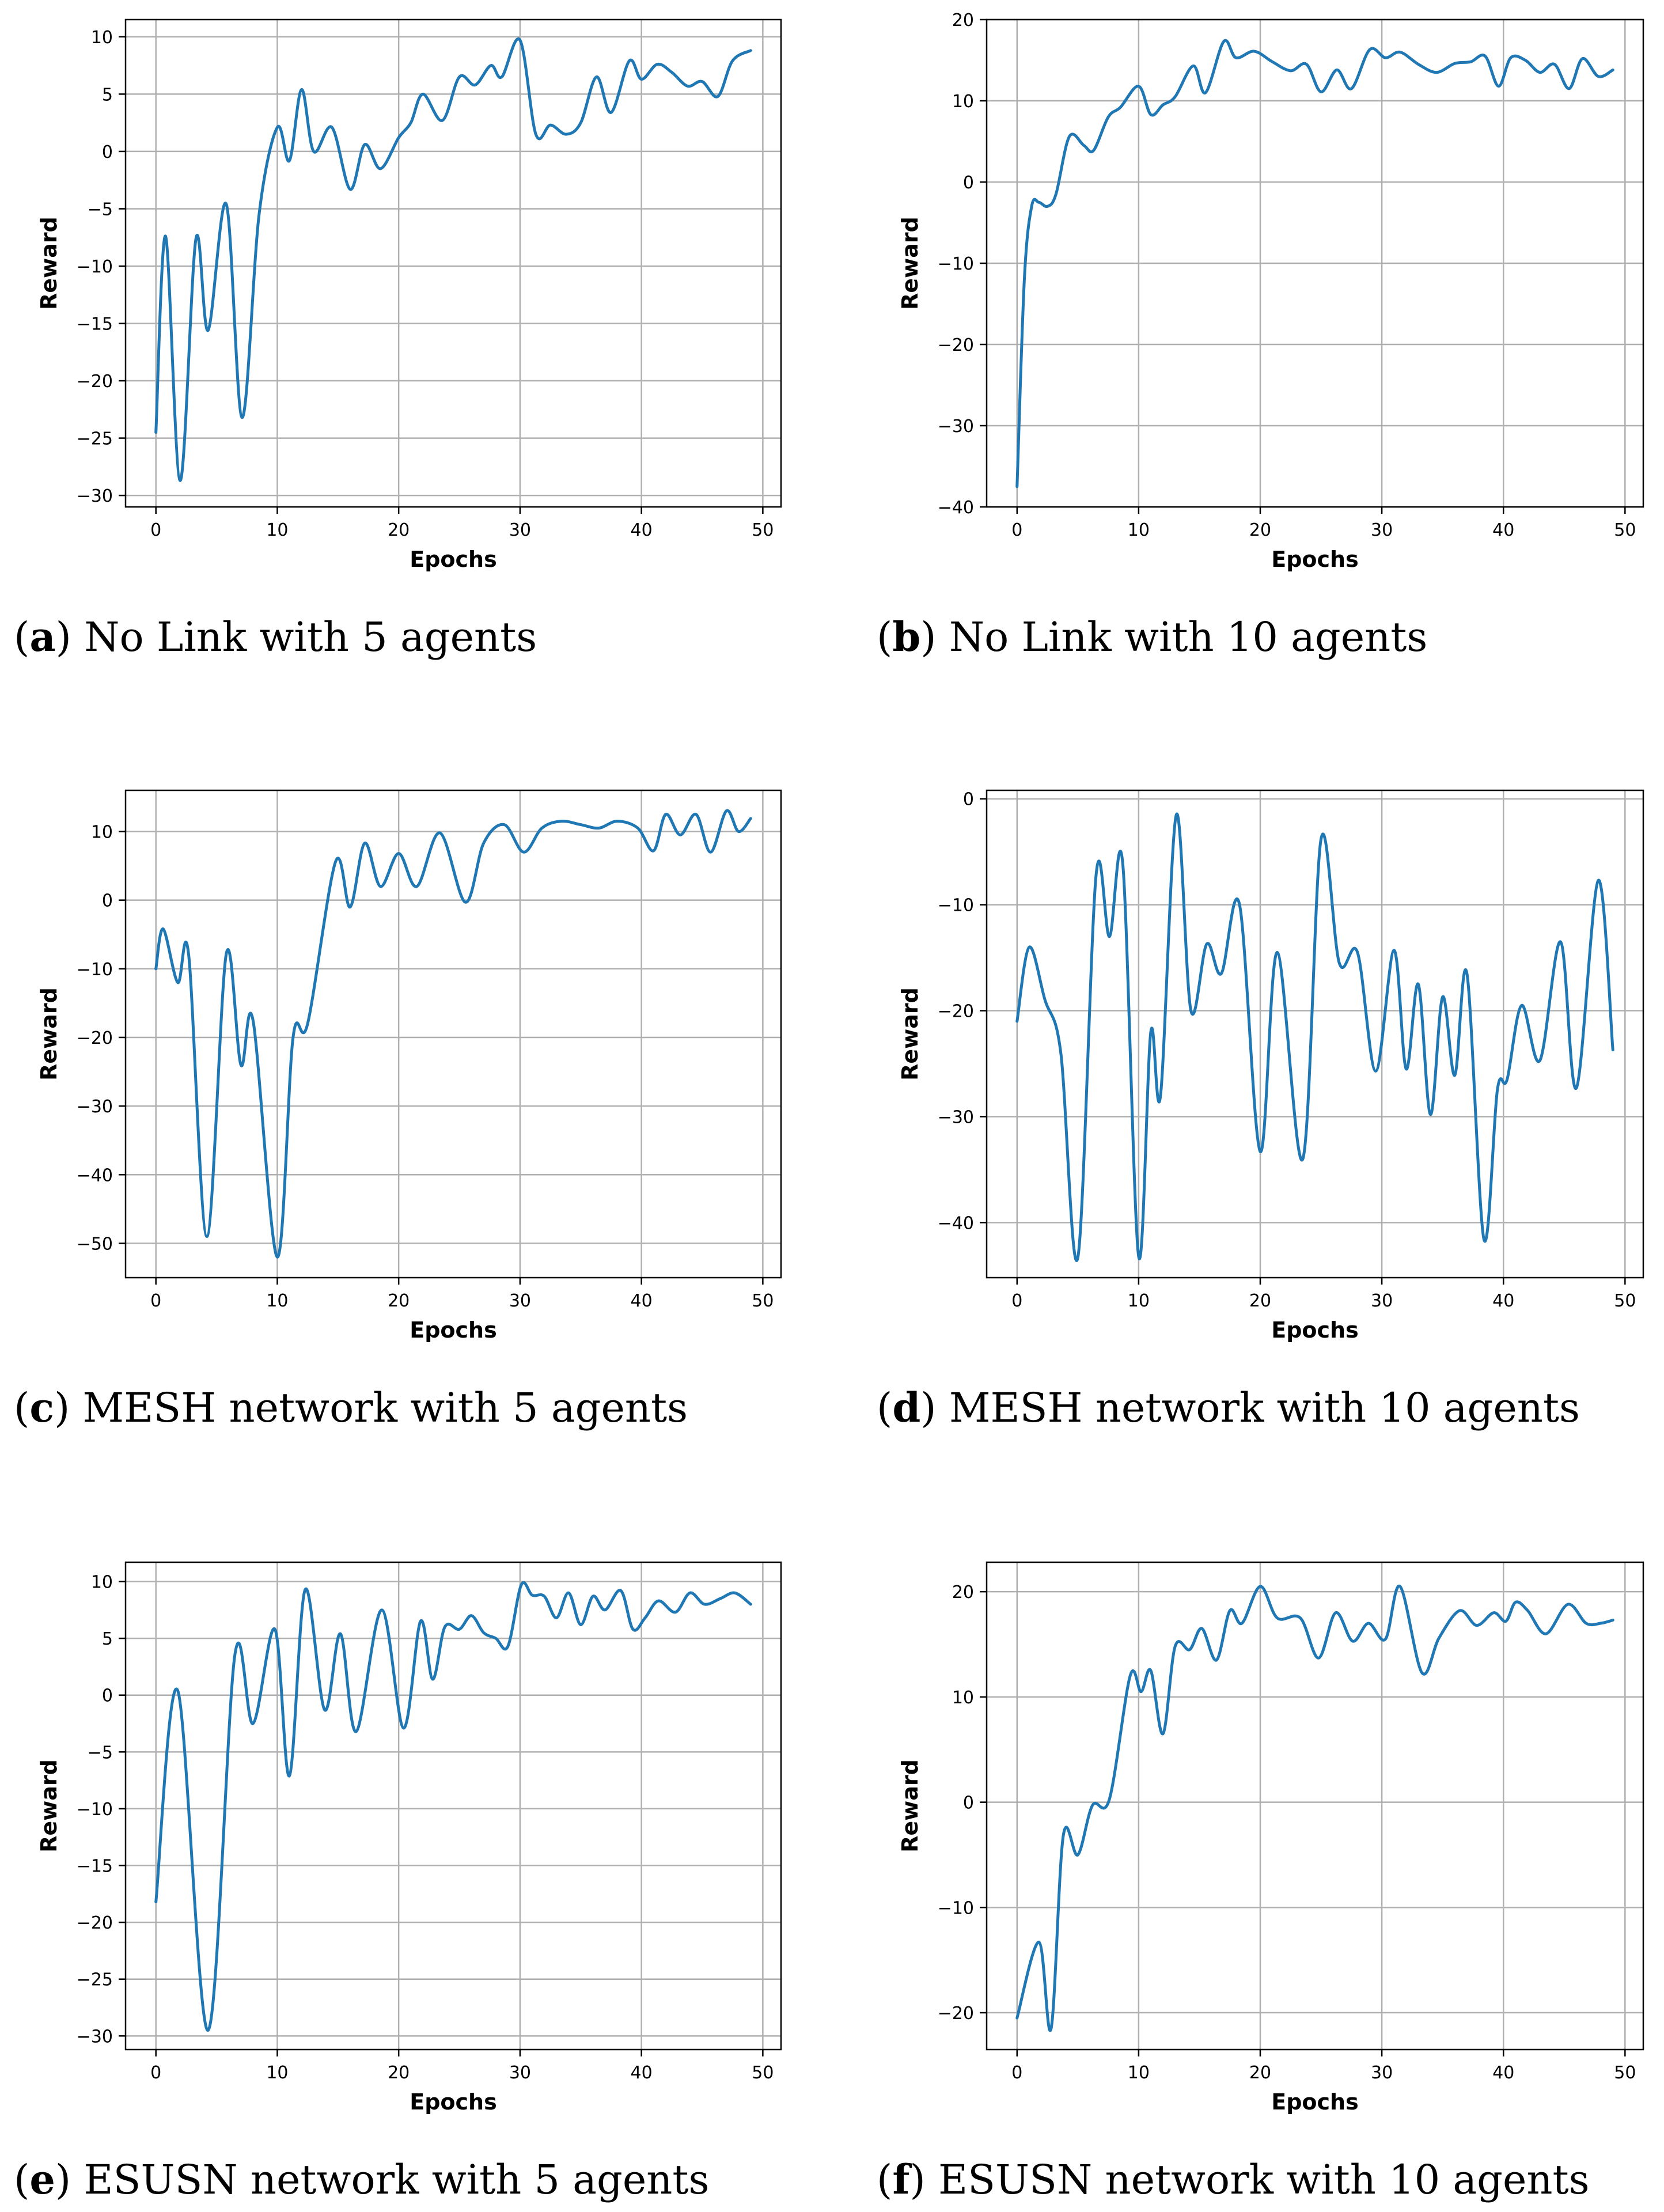  What do you see at coordinates (1173, 637) in the screenshot?
I see `caption-text: ) No Link with 10 agents` at bounding box center [1173, 637].